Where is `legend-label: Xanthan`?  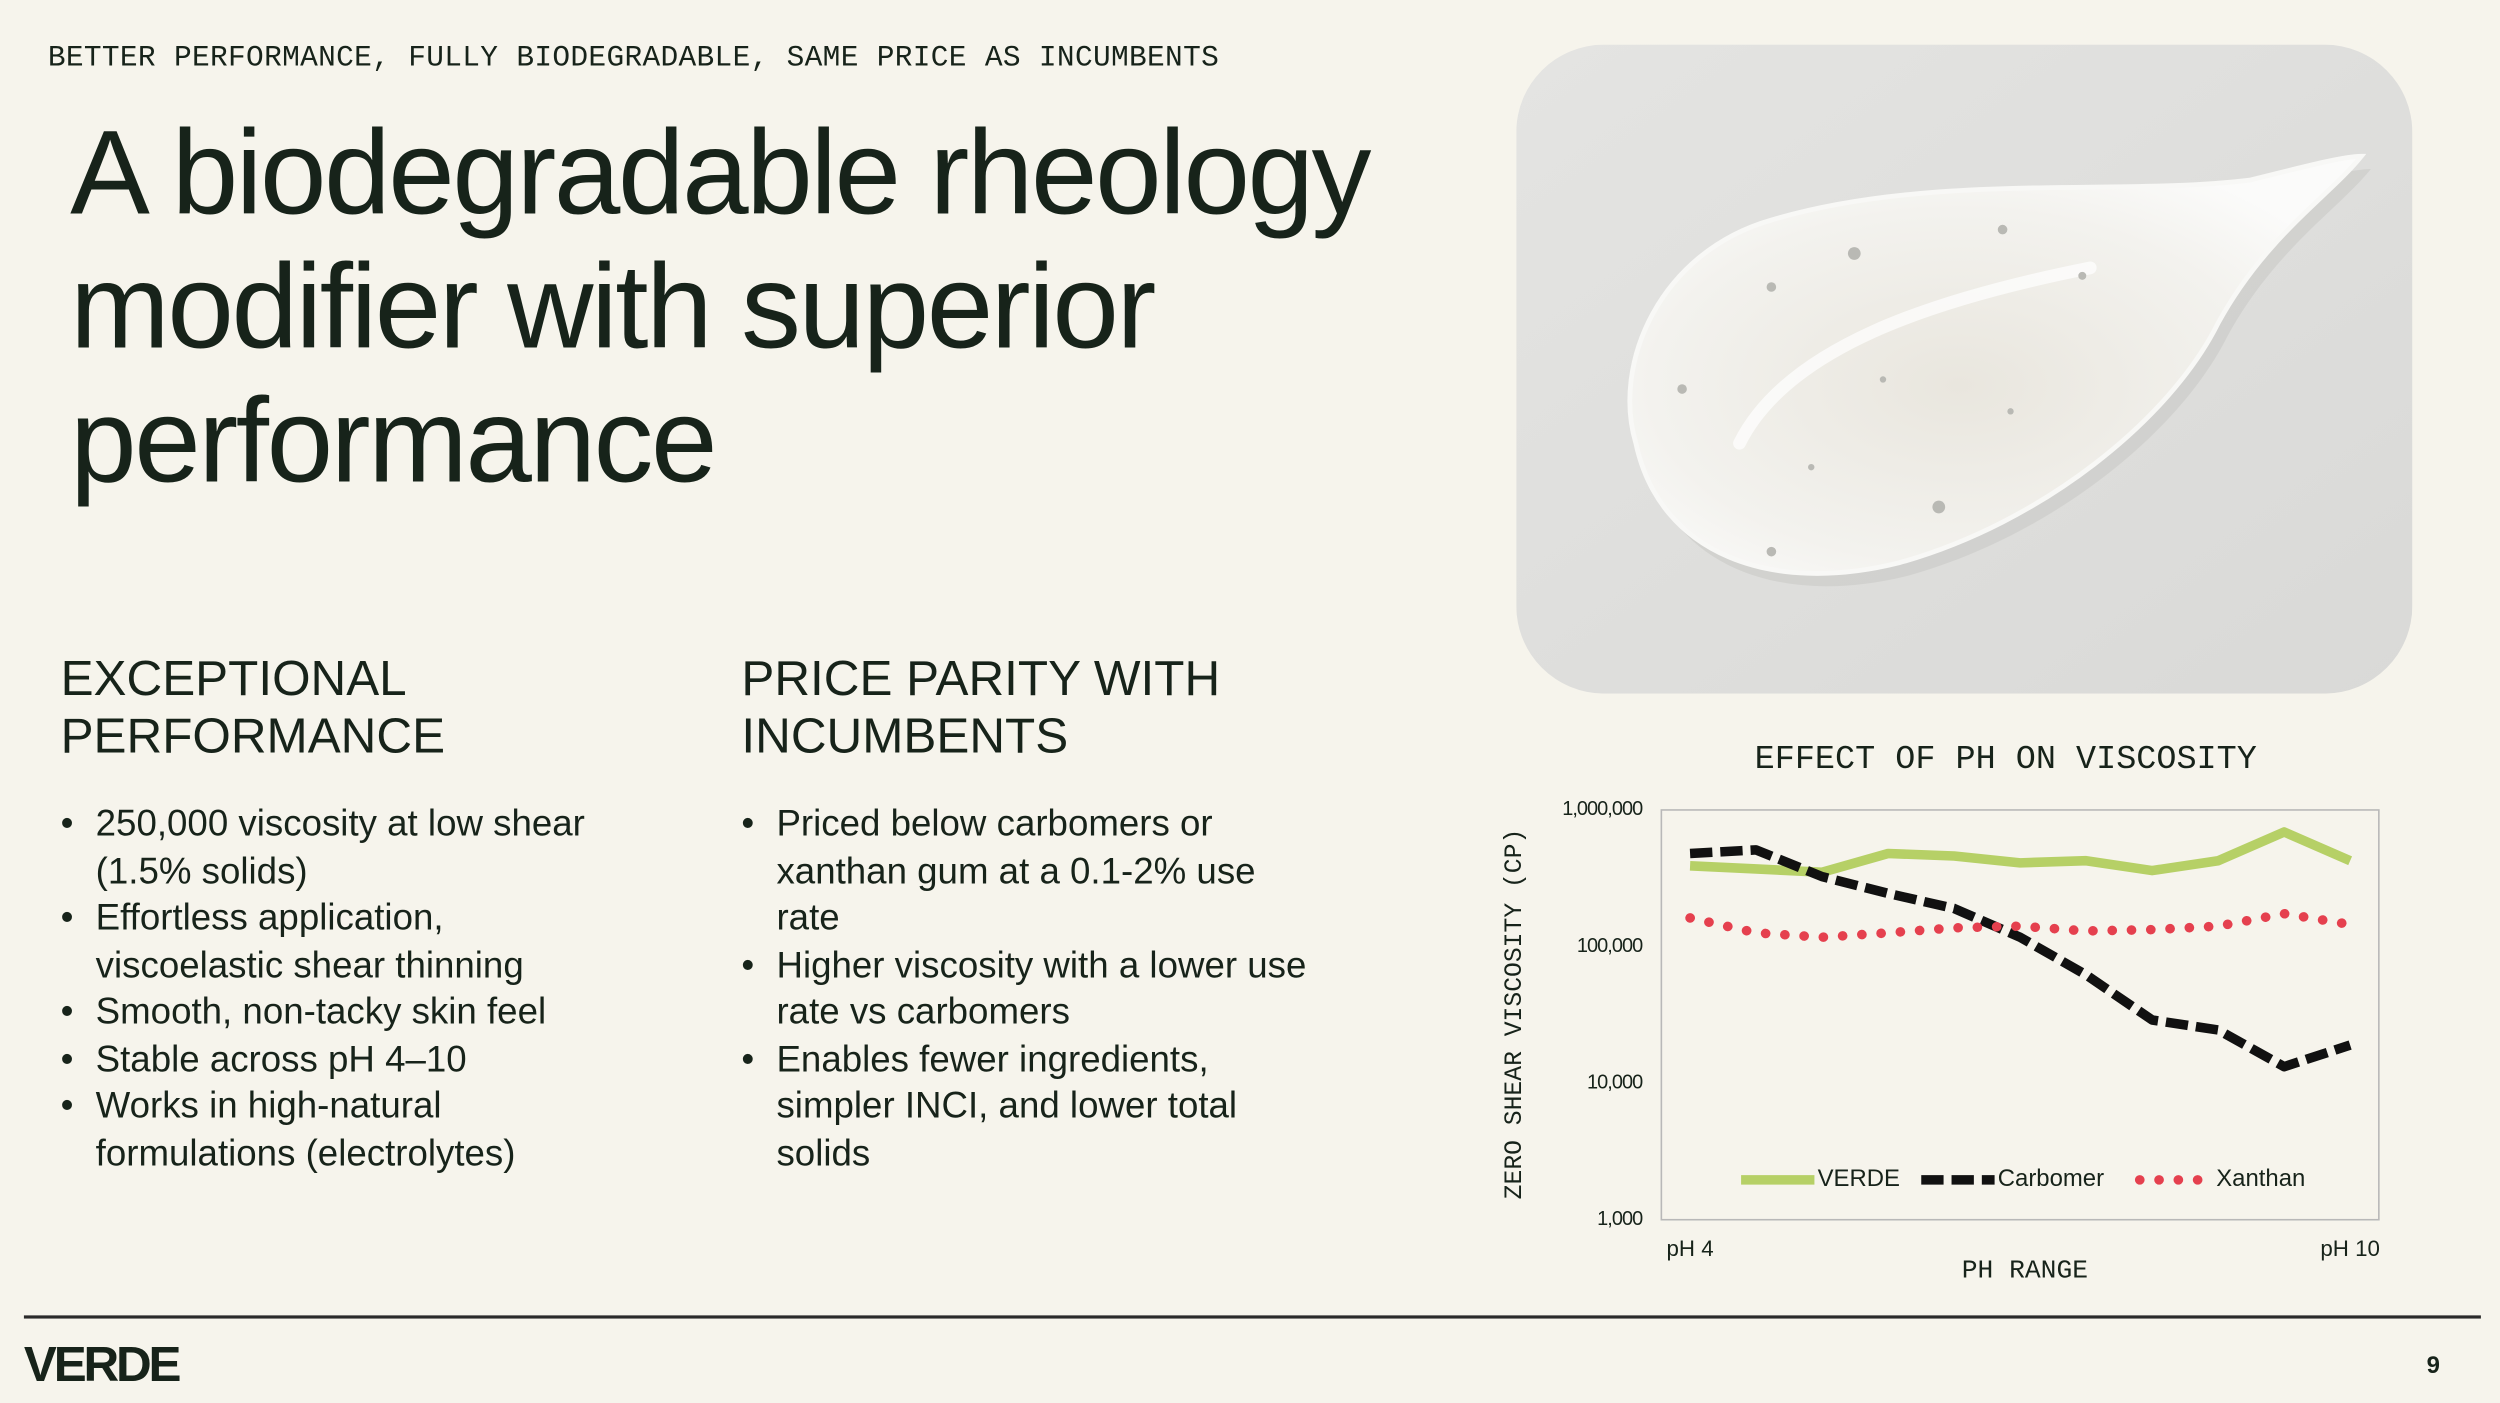 legend-label: Xanthan is located at coordinates (2260, 1178).